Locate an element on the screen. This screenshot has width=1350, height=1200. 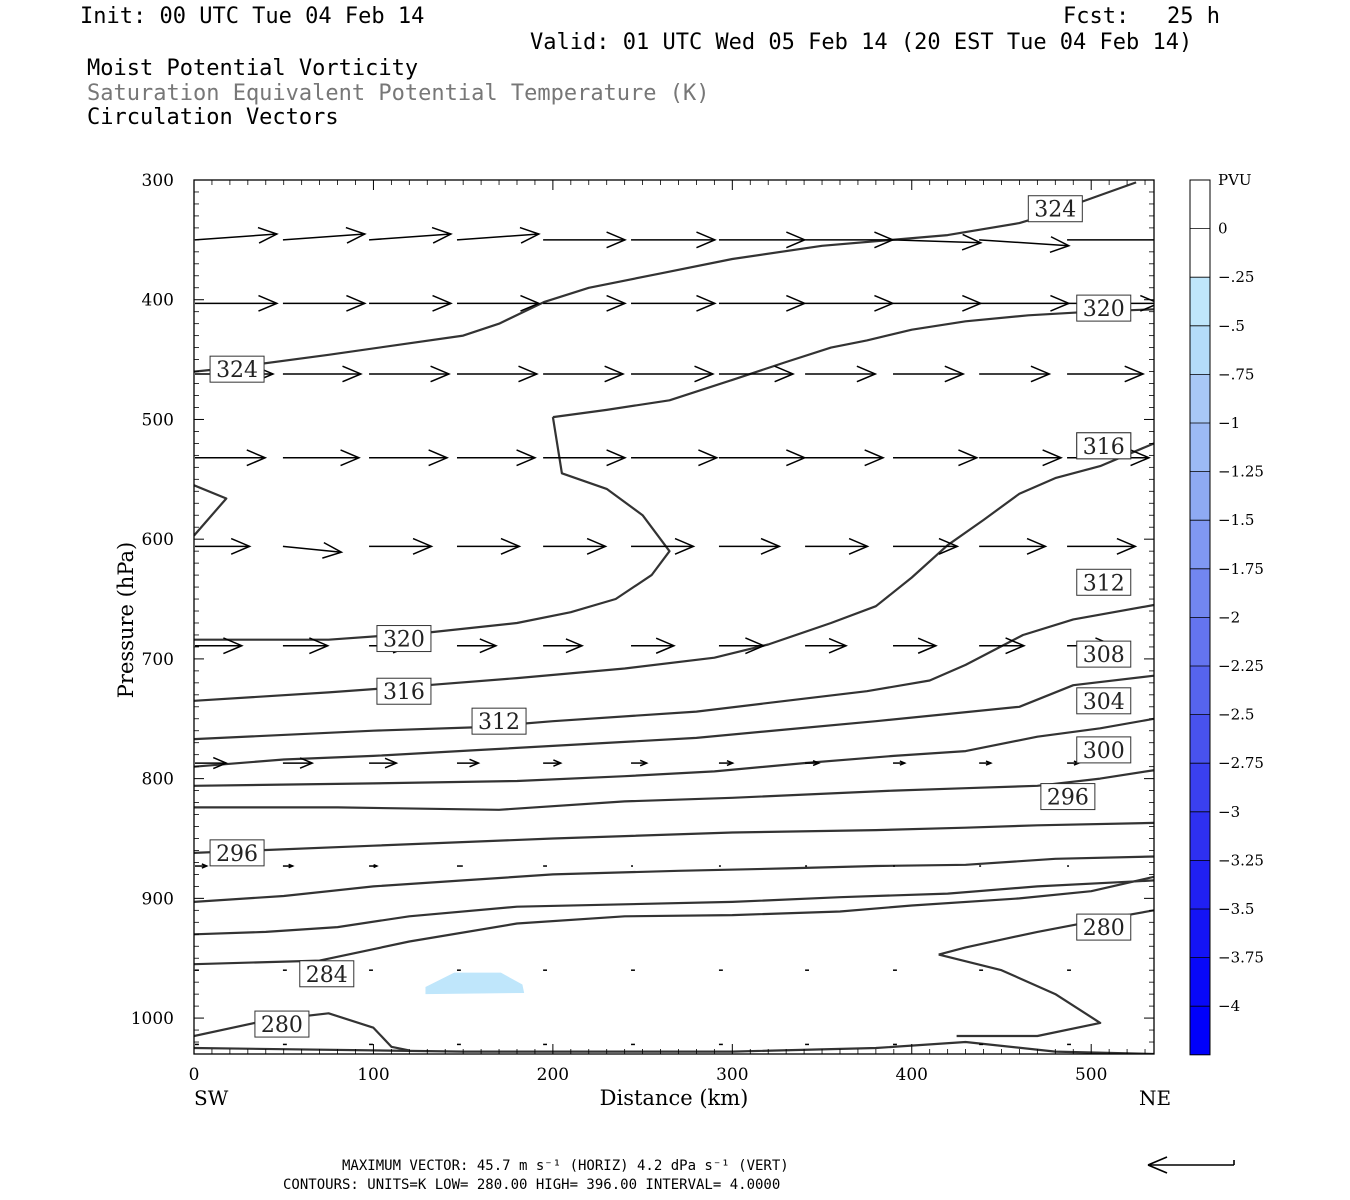
field-title-mpv: Moist Potential Vorticity is located at coordinates (253, 68).